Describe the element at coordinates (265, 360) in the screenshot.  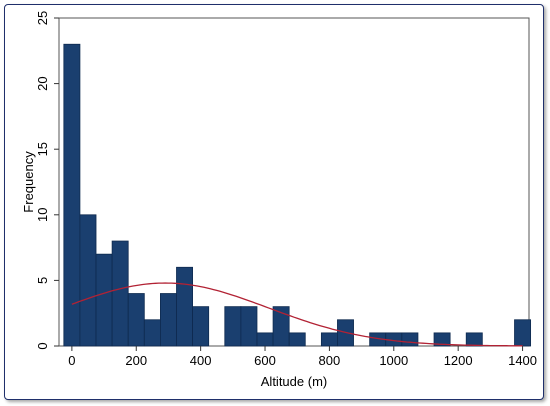
I see `x-tick-label: 600` at that location.